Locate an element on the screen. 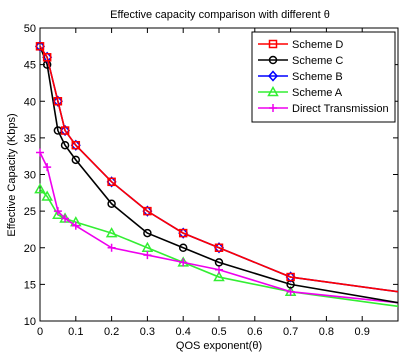 Image resolution: width=399 pixels, height=356 pixels. x-tick-label: 0 is located at coordinates (40, 332).